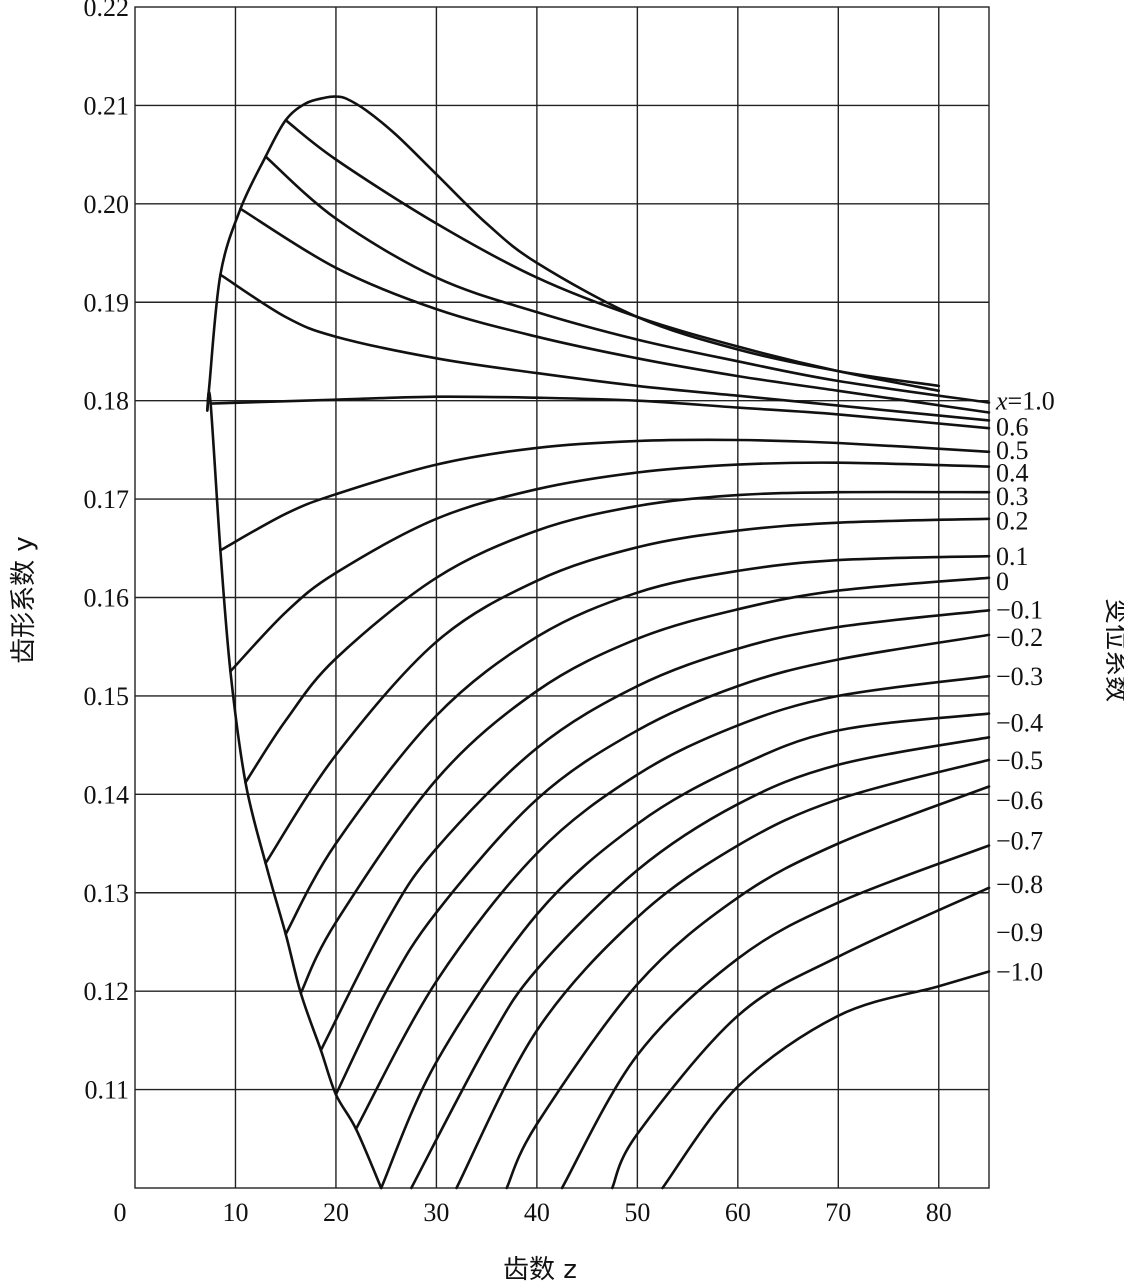  I want to click on x-tick-label: 20, so click(336, 1212).